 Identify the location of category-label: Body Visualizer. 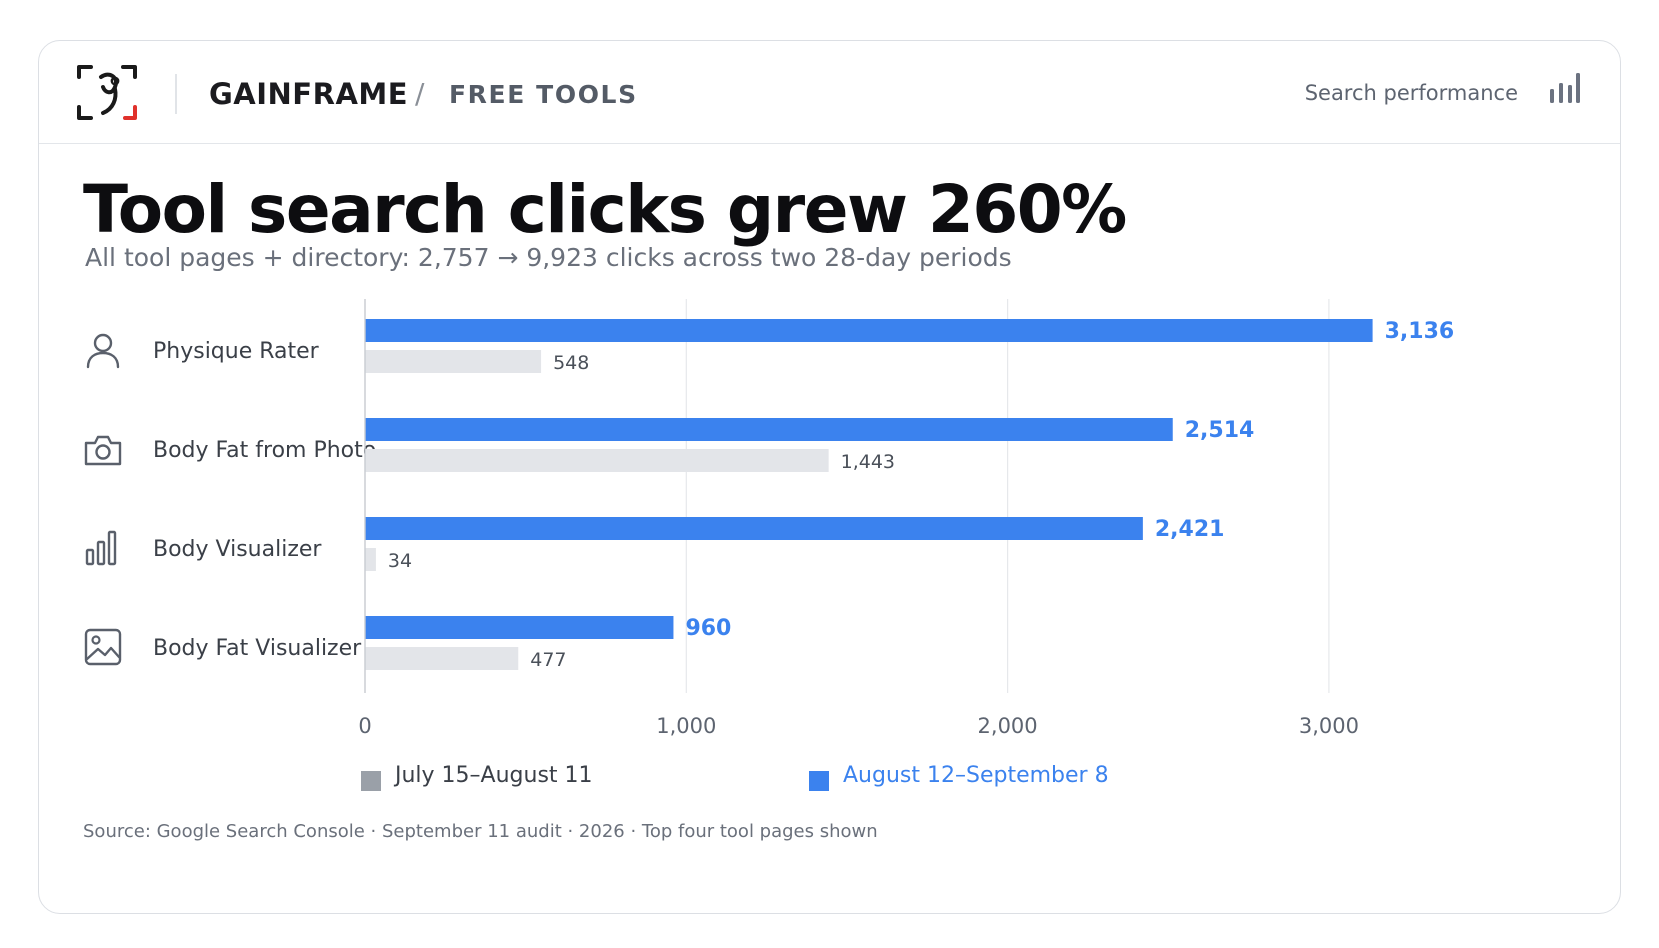
(237, 549).